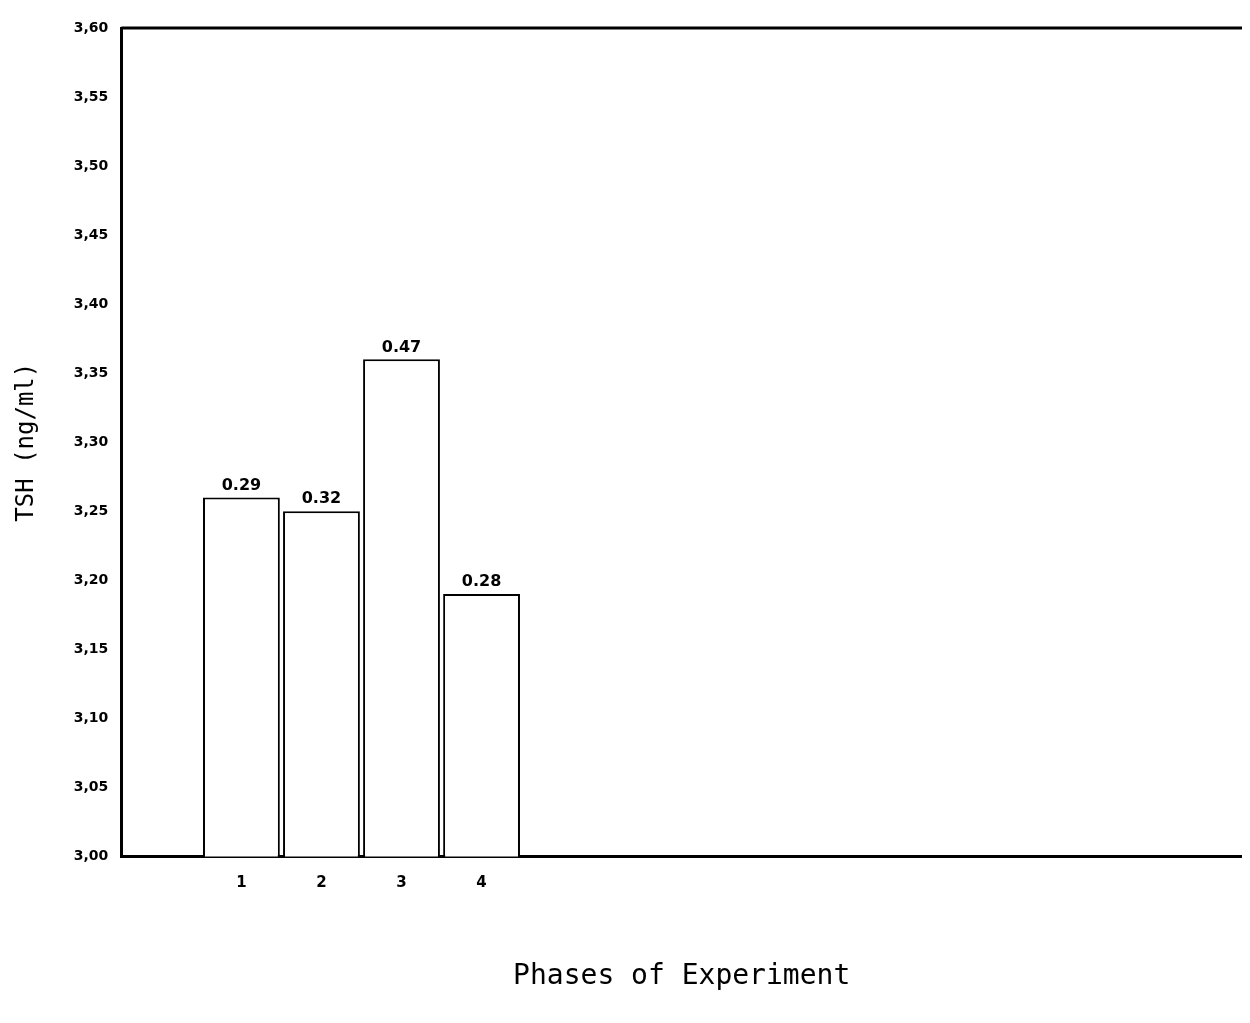 The width and height of the screenshot is (1250, 1023). What do you see at coordinates (321, 882) in the screenshot?
I see `x-tick-label: 2` at bounding box center [321, 882].